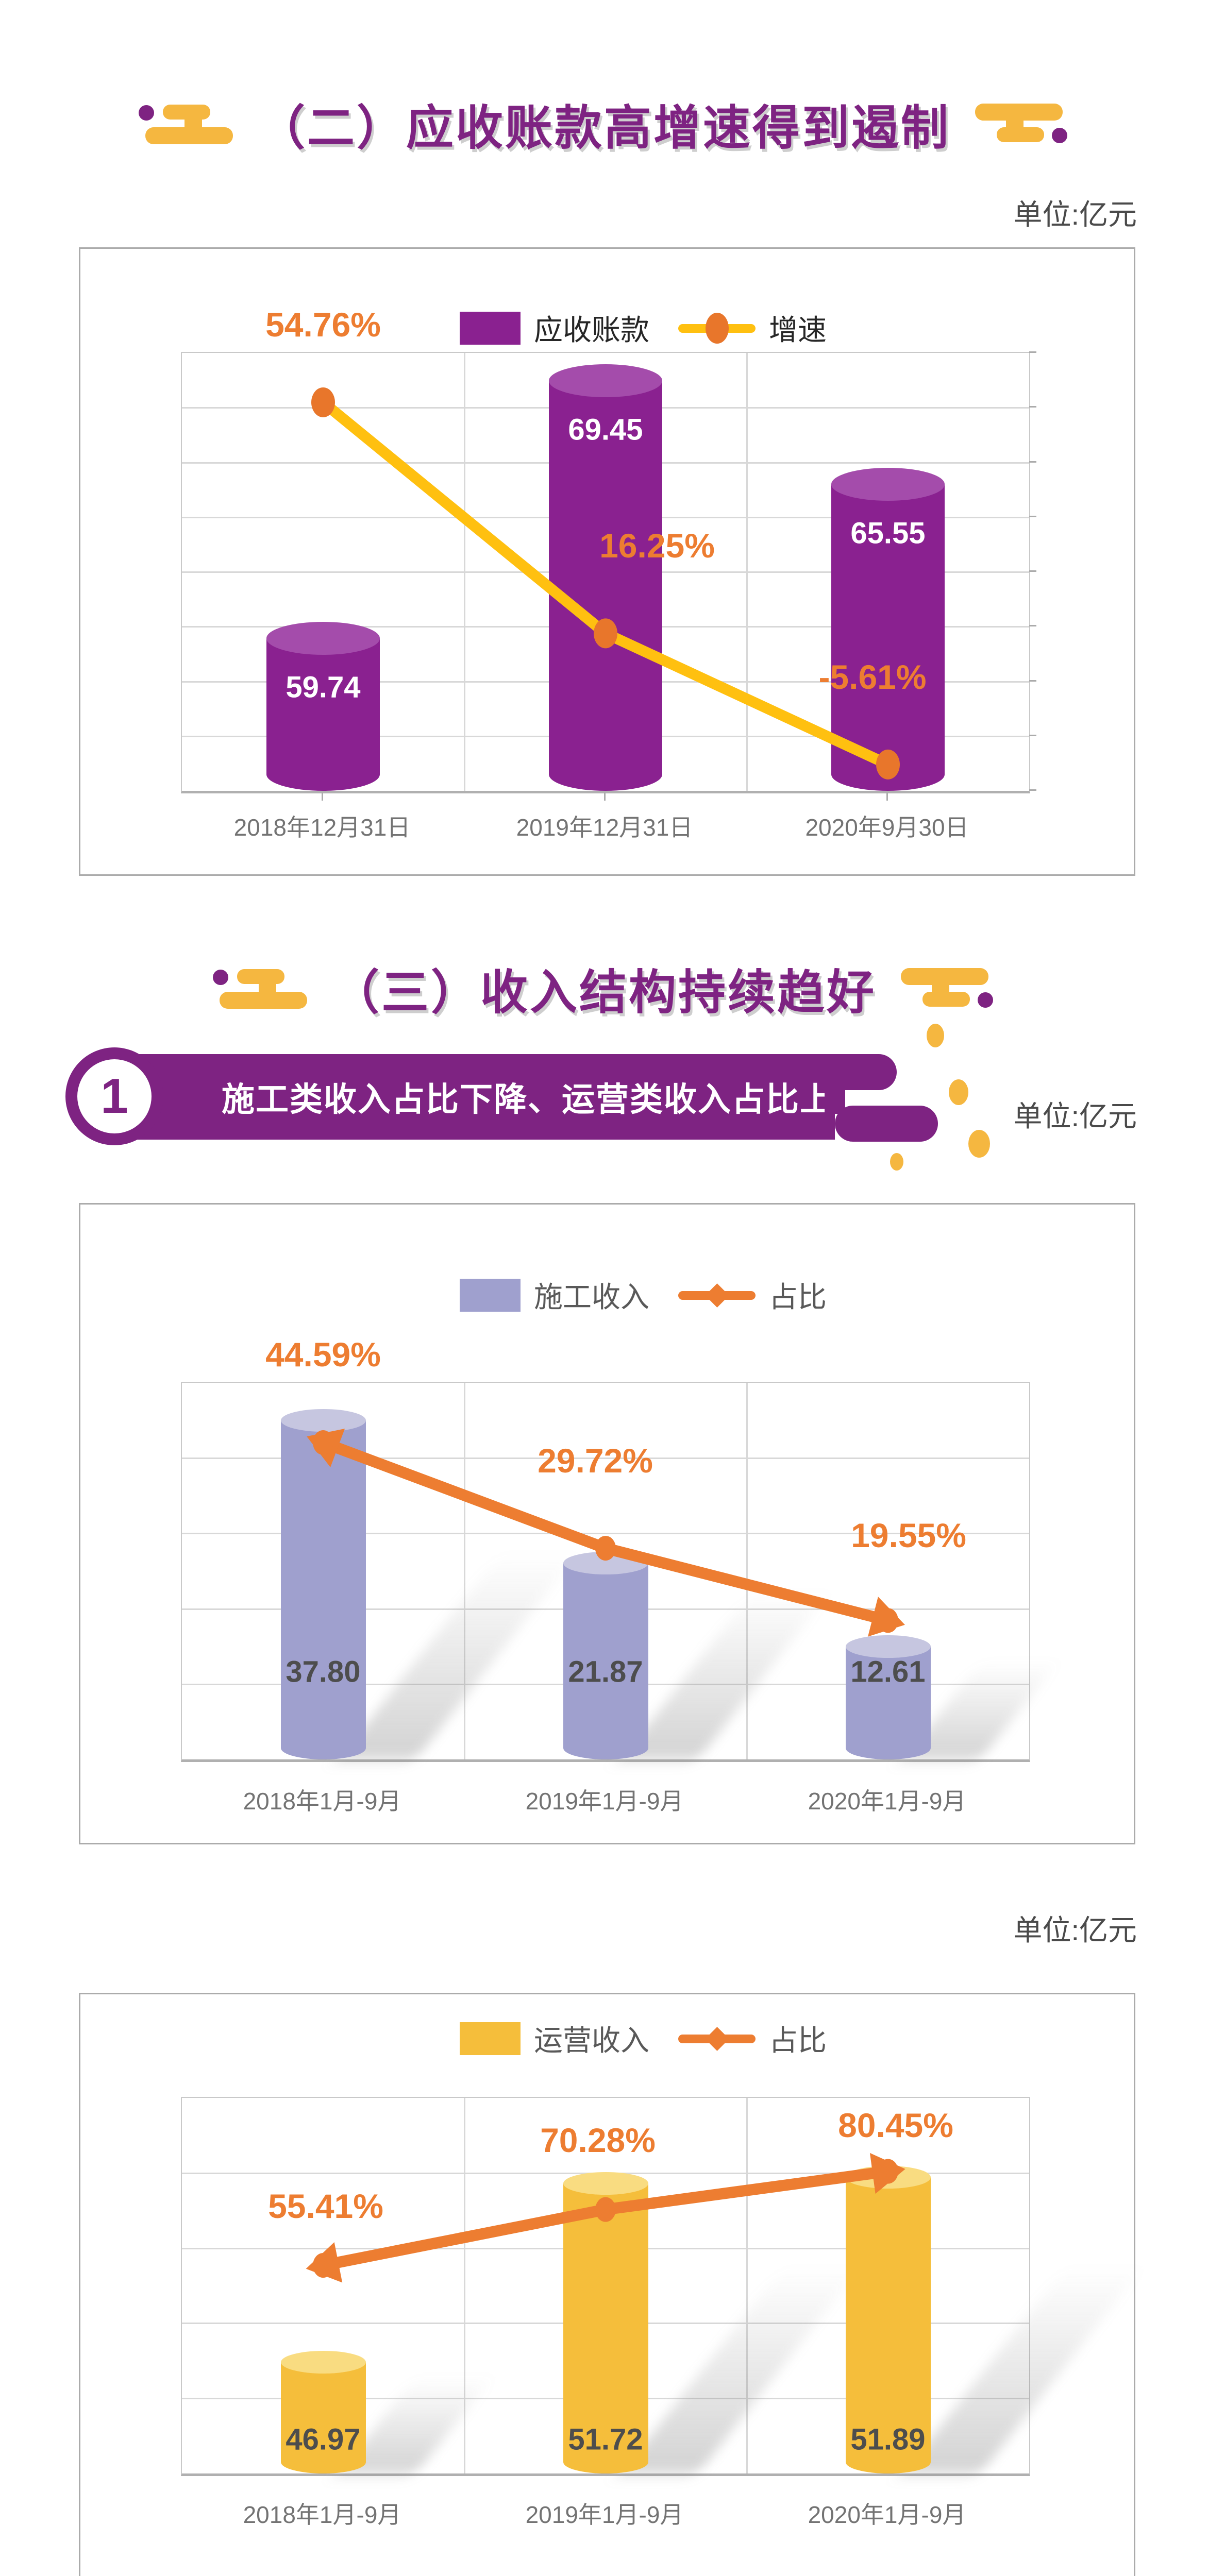 Image resolution: width=1208 pixels, height=2576 pixels. What do you see at coordinates (657, 546) in the screenshot?
I see `line-point-label: 16.25%` at bounding box center [657, 546].